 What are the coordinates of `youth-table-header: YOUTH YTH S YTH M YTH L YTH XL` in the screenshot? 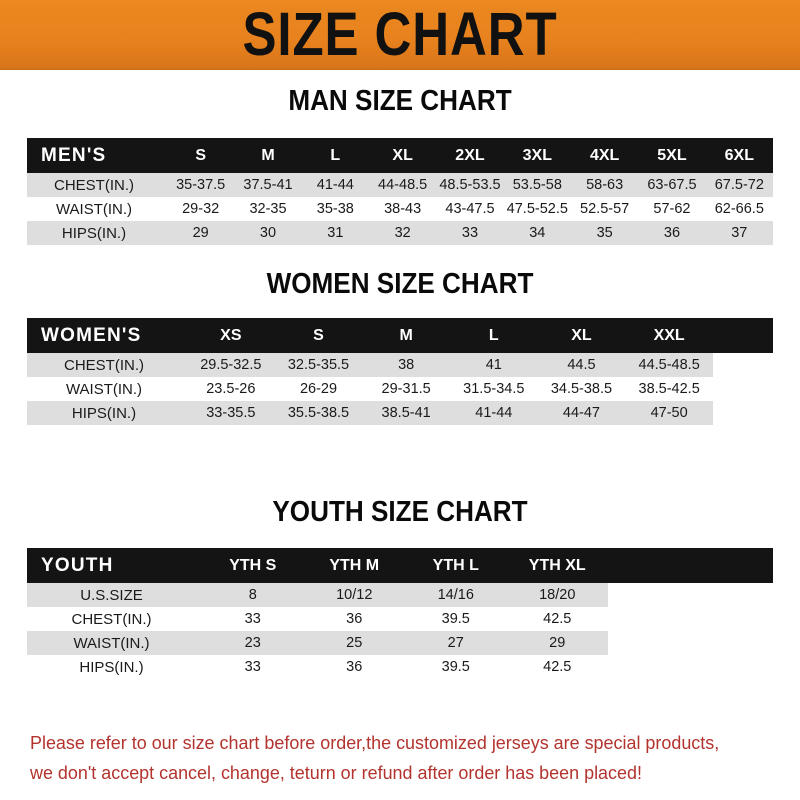 It's located at (400, 565).